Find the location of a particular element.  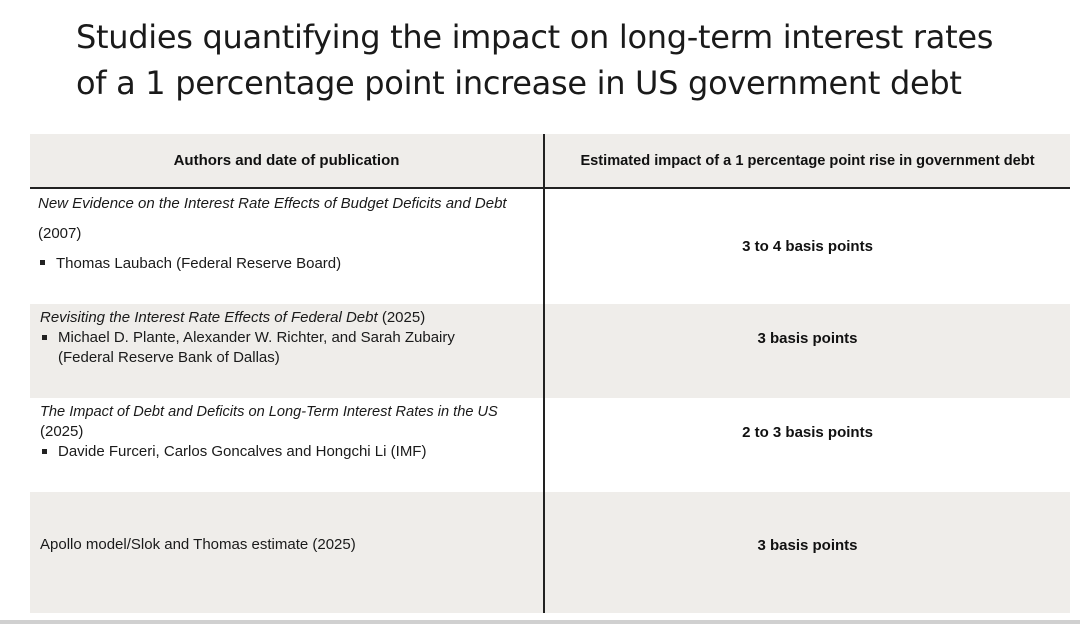

impact-cell: 2 to 3 basis points is located at coordinates (807, 432).